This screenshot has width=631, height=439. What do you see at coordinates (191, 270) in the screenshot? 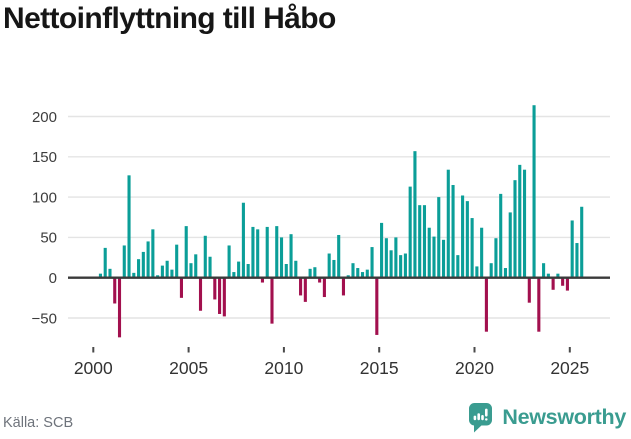
I see `bar-2005Q1` at bounding box center [191, 270].